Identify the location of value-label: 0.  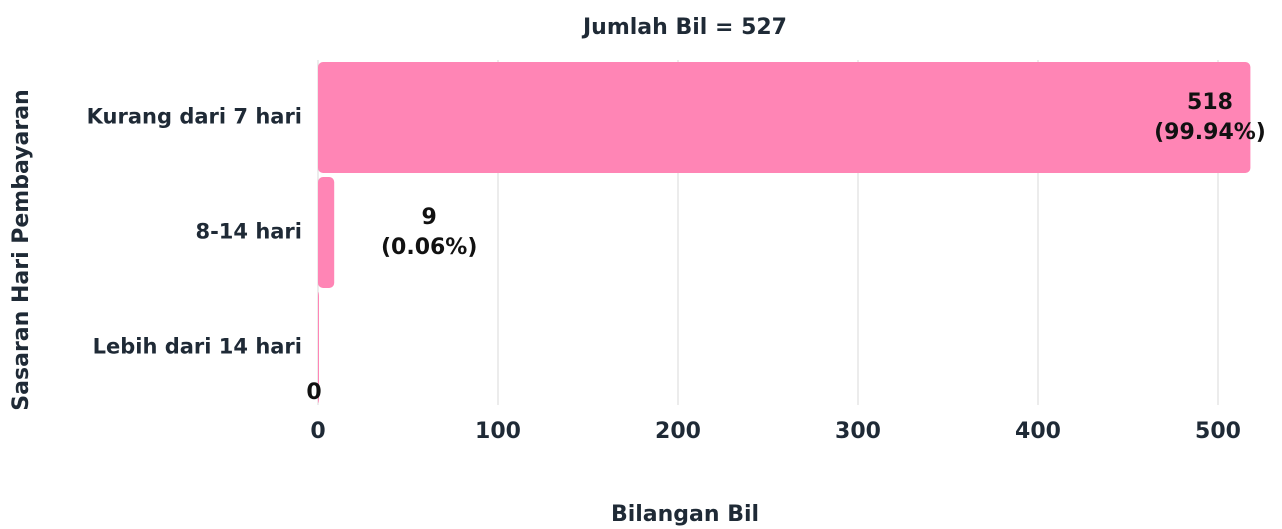
(314, 392).